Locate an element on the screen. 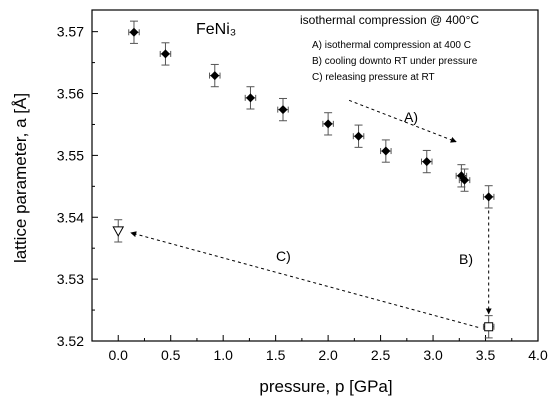 This screenshot has height=406, width=549. x-tick-label: 3.5 is located at coordinates (486, 355).